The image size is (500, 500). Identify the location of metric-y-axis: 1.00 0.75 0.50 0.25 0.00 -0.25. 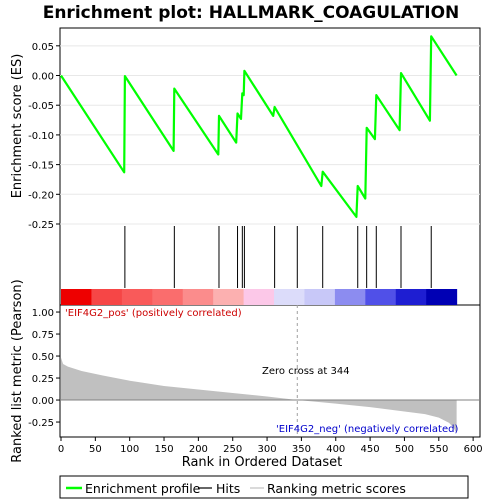
(44, 368).